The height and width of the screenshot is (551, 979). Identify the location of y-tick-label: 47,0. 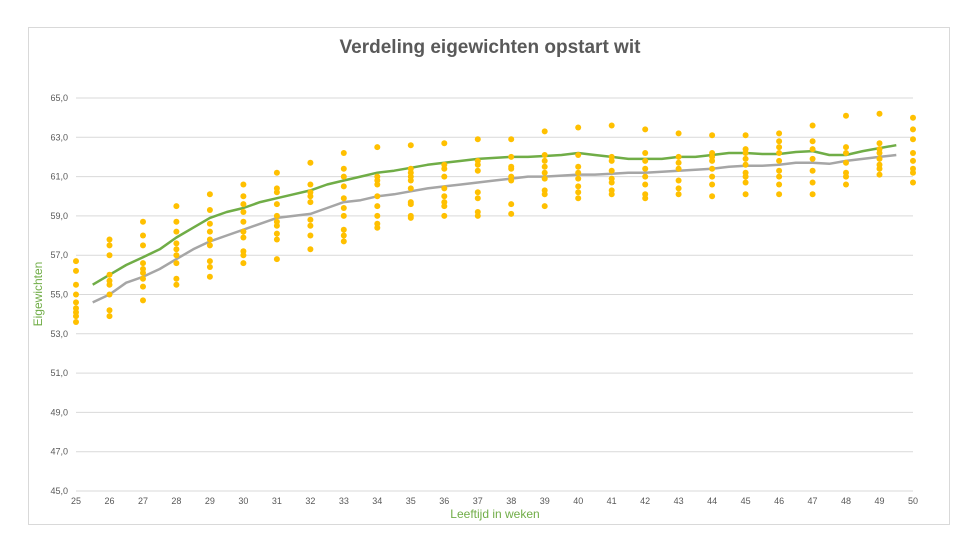
(59, 452).